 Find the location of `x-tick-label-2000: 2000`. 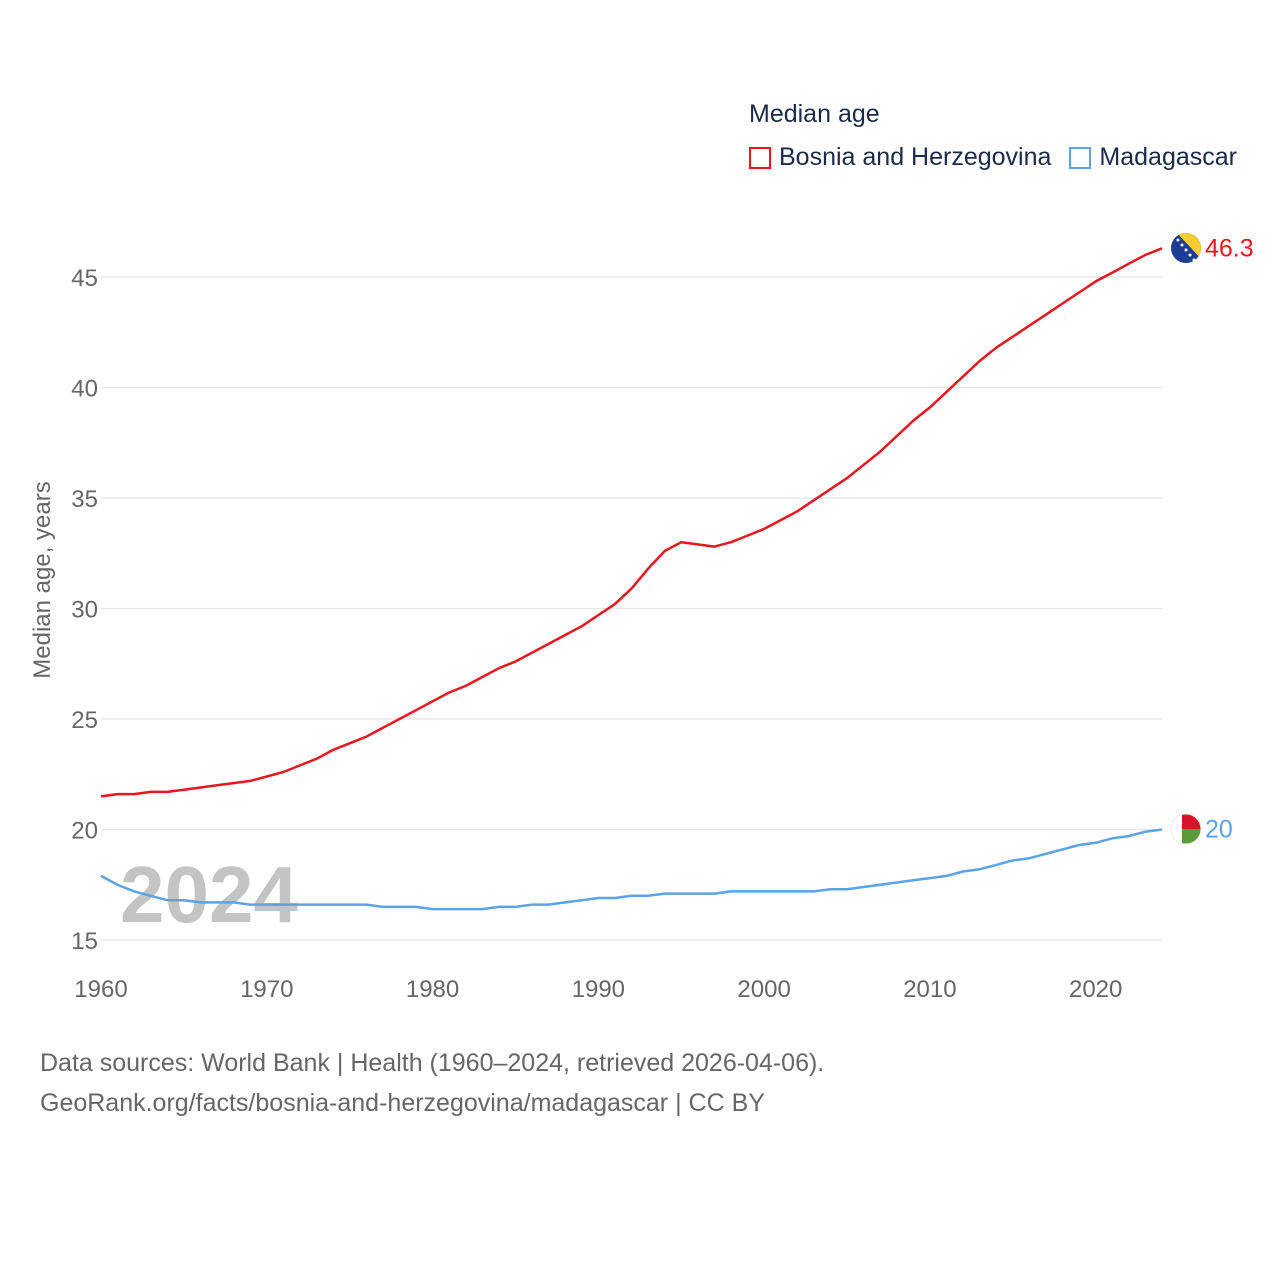

x-tick-label-2000: 2000 is located at coordinates (763, 989).